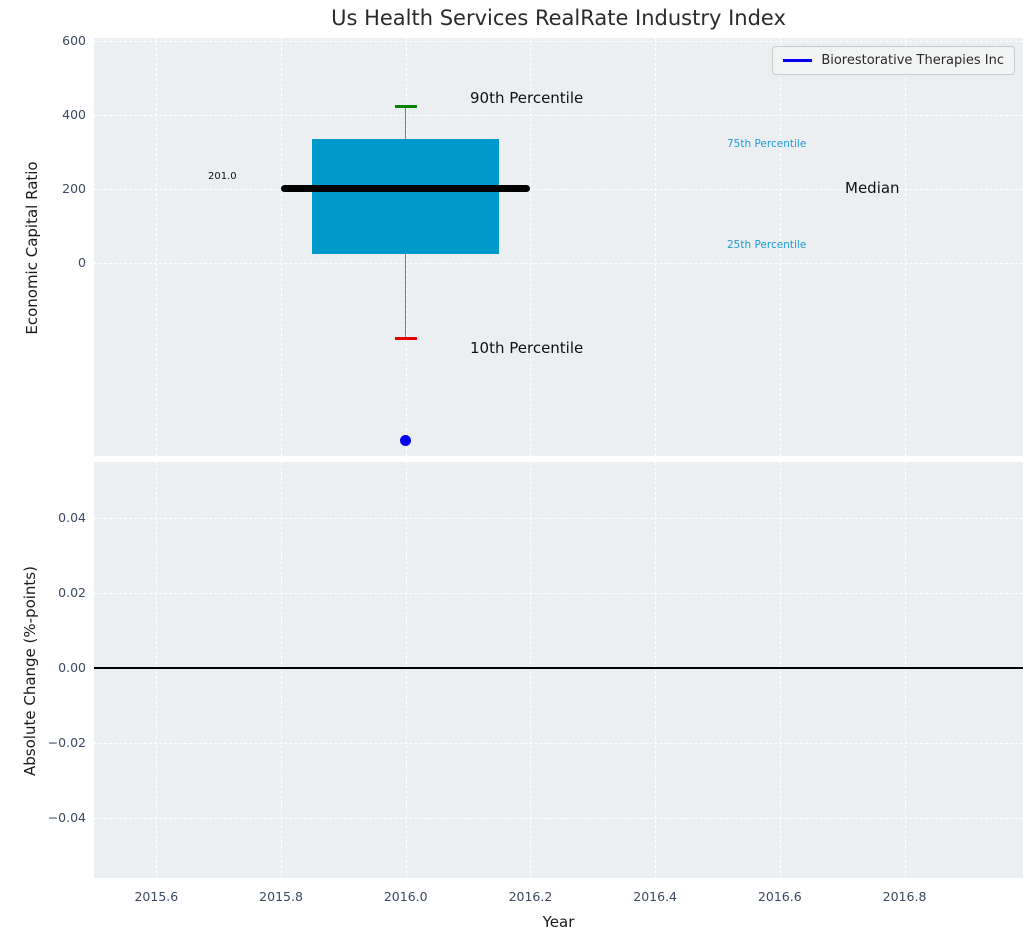 This screenshot has width=1034, height=942. What do you see at coordinates (222, 176) in the screenshot?
I see `median-value-label: 201.0` at bounding box center [222, 176].